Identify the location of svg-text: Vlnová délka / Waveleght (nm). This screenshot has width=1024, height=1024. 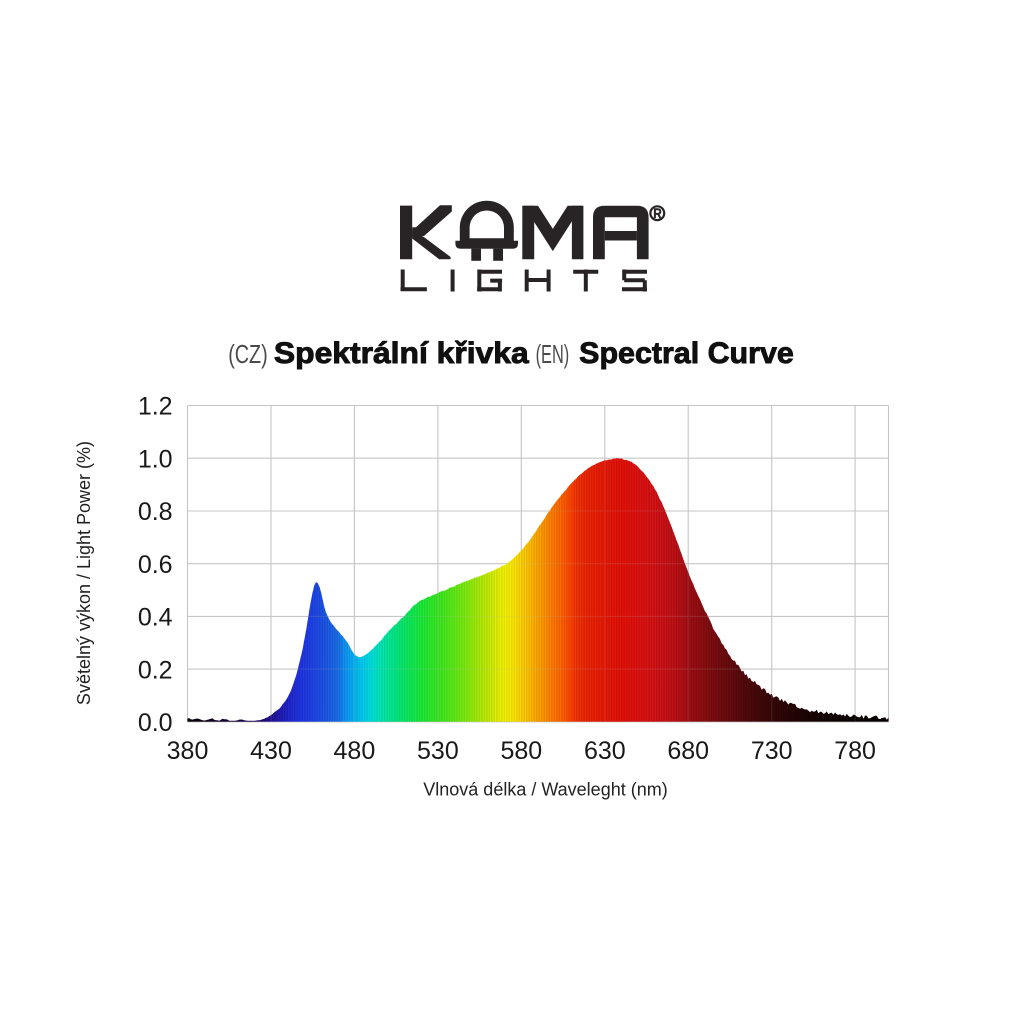
(545, 790).